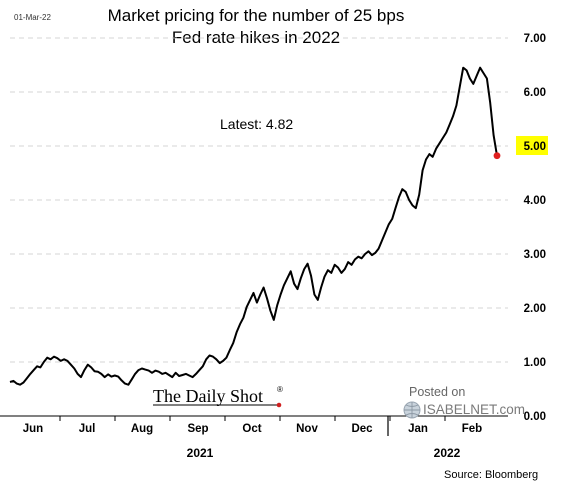 The width and height of the screenshot is (564, 484). What do you see at coordinates (280, 389) in the screenshot?
I see `daily-shot-brand-mark: ®` at bounding box center [280, 389].